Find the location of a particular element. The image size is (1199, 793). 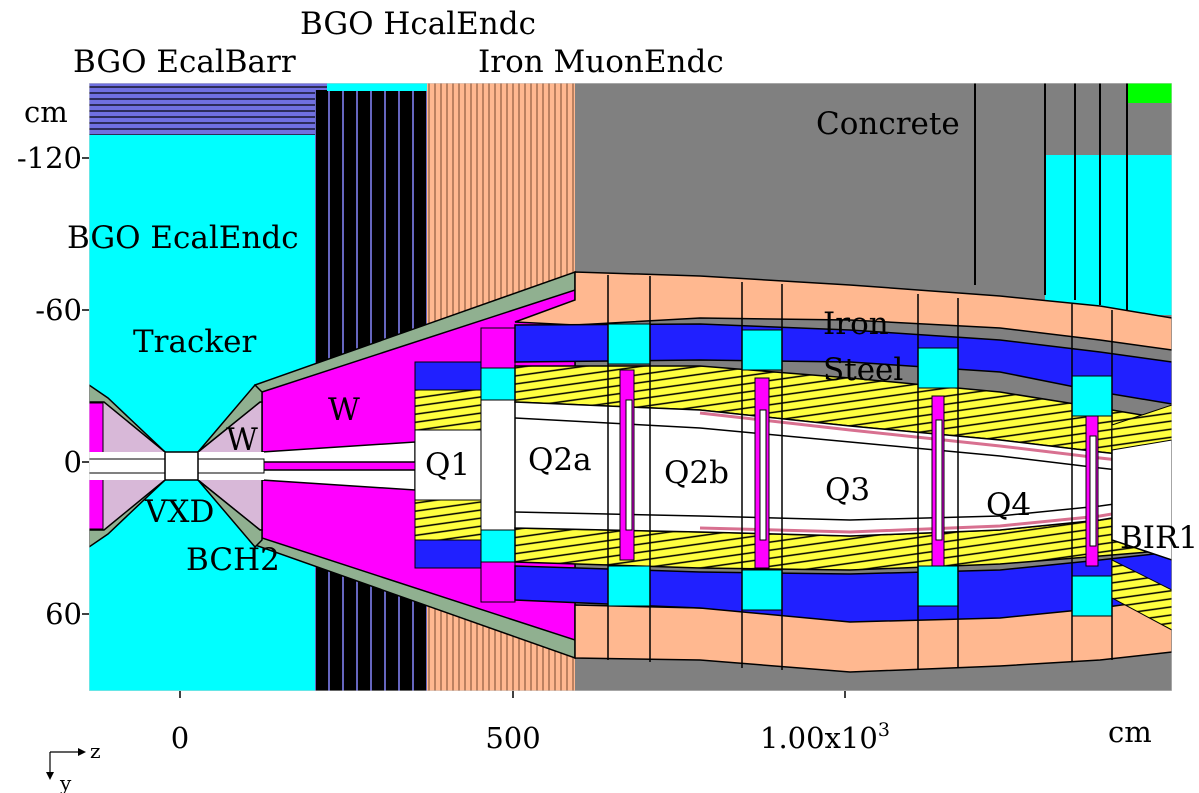

label-iron: Iron is located at coordinates (856, 324).